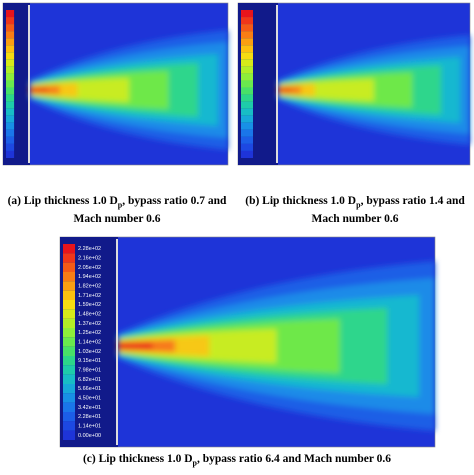 Image resolution: width=474 pixels, height=475 pixels. What do you see at coordinates (89, 314) in the screenshot?
I see `legend-label: 1.48e+02` at bounding box center [89, 314].